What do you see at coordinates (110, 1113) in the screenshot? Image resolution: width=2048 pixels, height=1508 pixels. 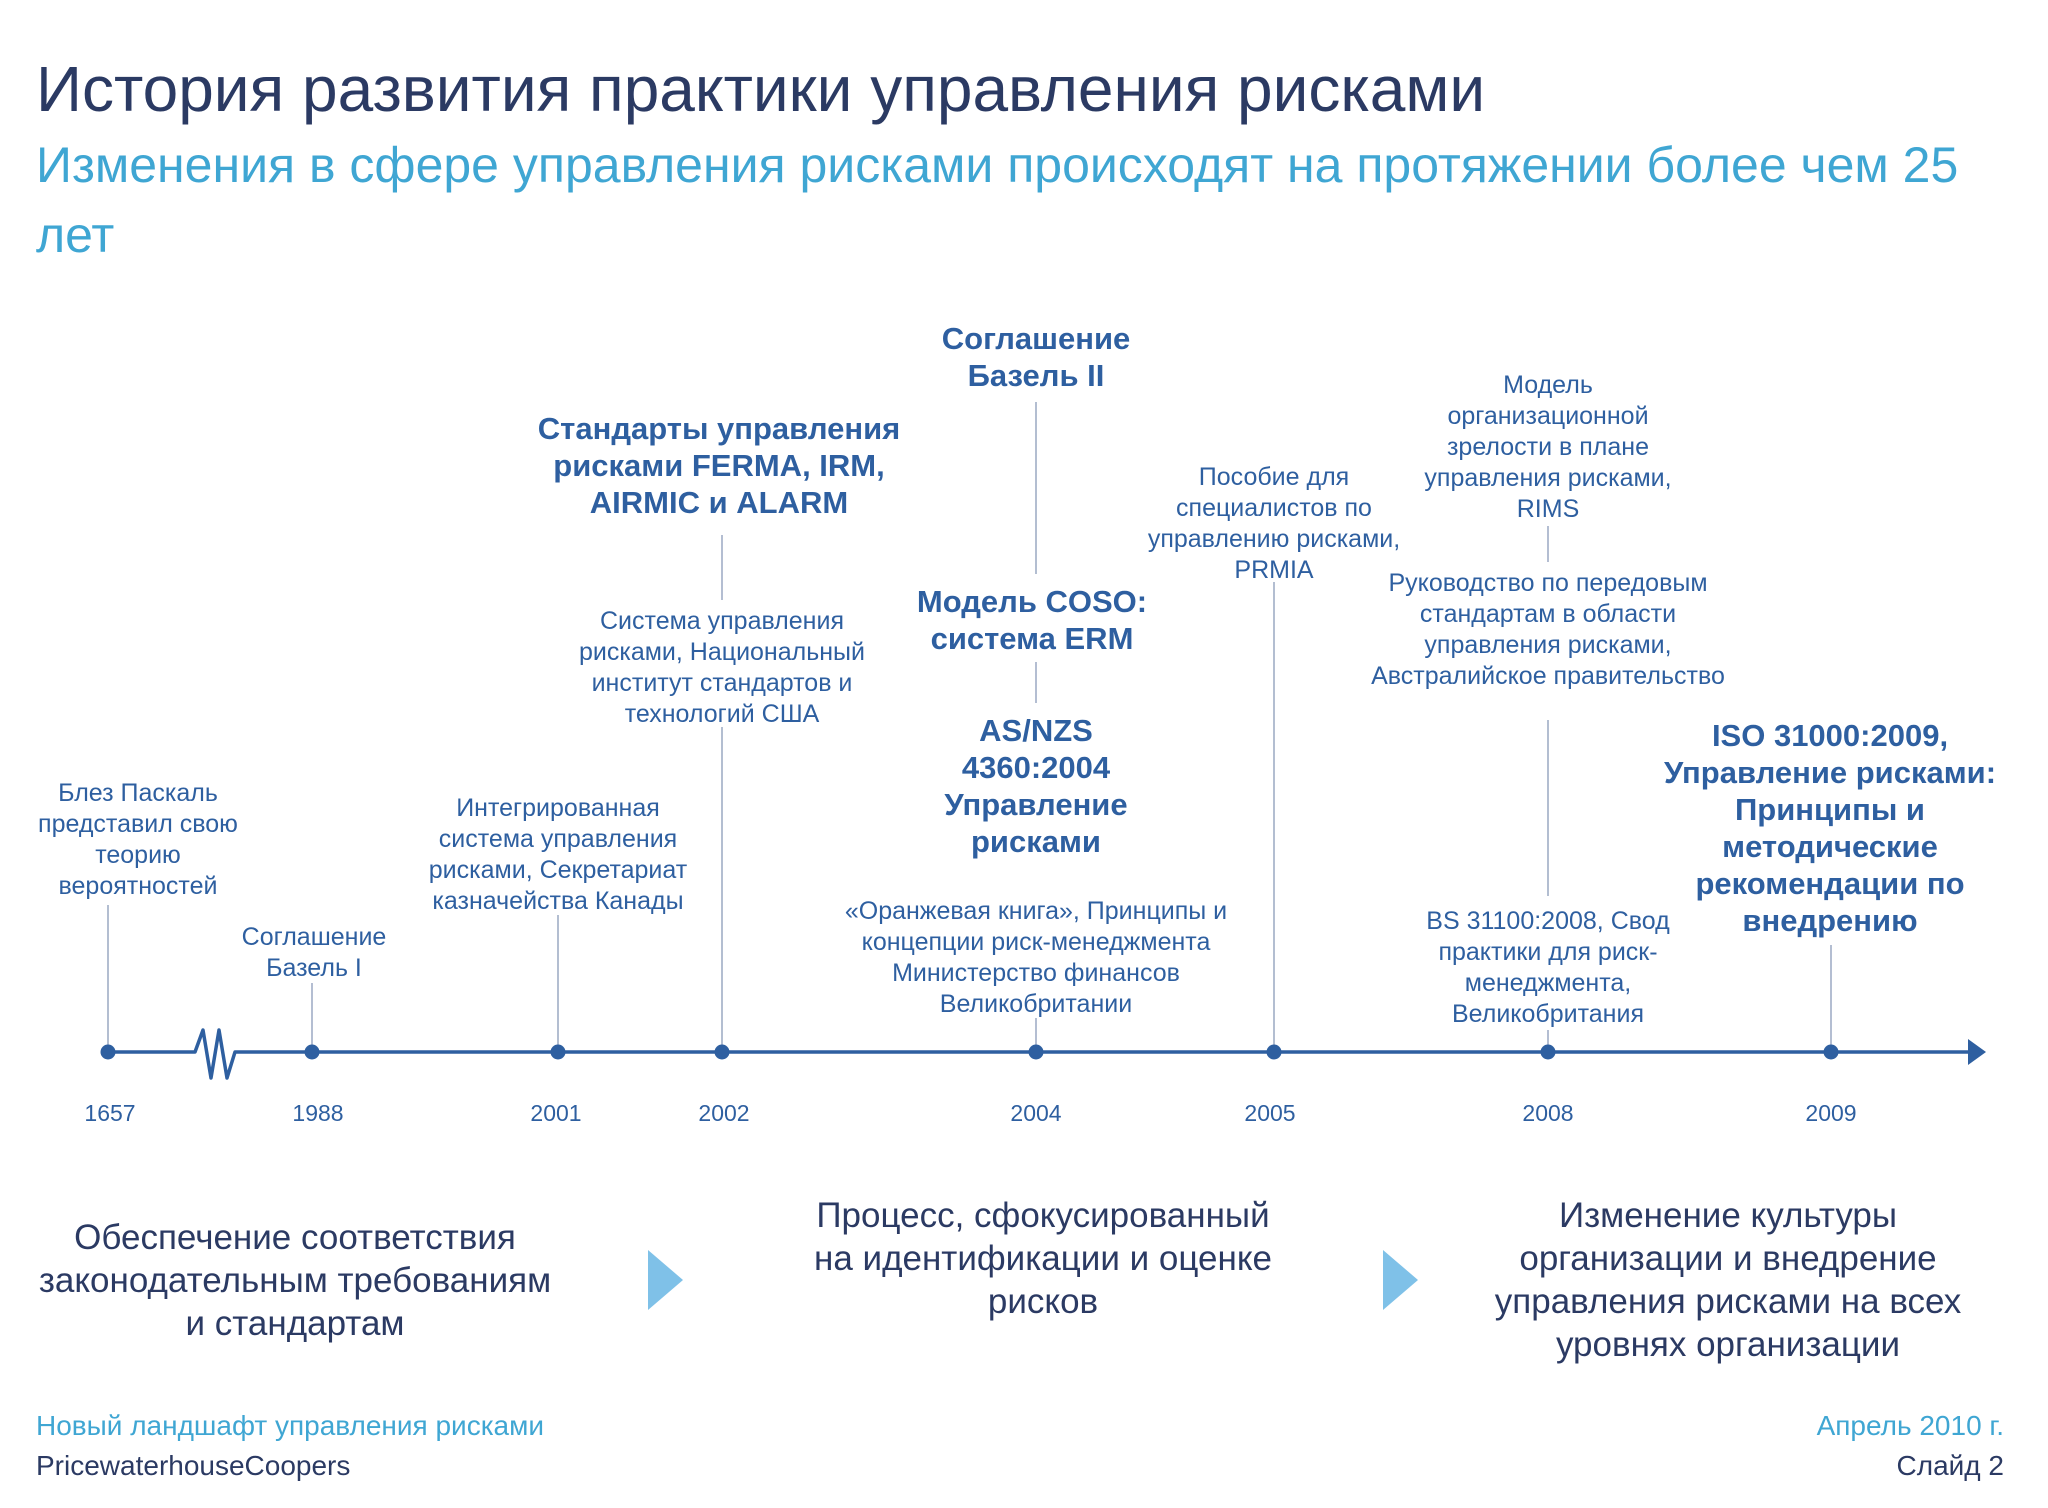 I see `year-label: 1657` at bounding box center [110, 1113].